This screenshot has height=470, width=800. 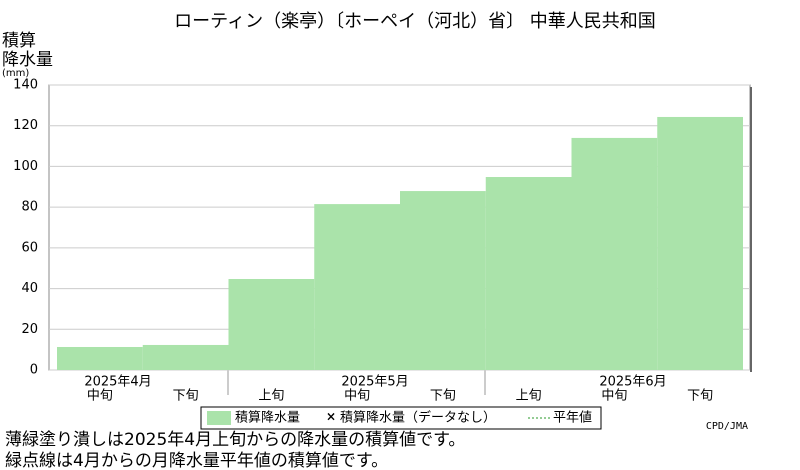 What do you see at coordinates (27, 60) in the screenshot?
I see `y-label: 降水量` at bounding box center [27, 60].